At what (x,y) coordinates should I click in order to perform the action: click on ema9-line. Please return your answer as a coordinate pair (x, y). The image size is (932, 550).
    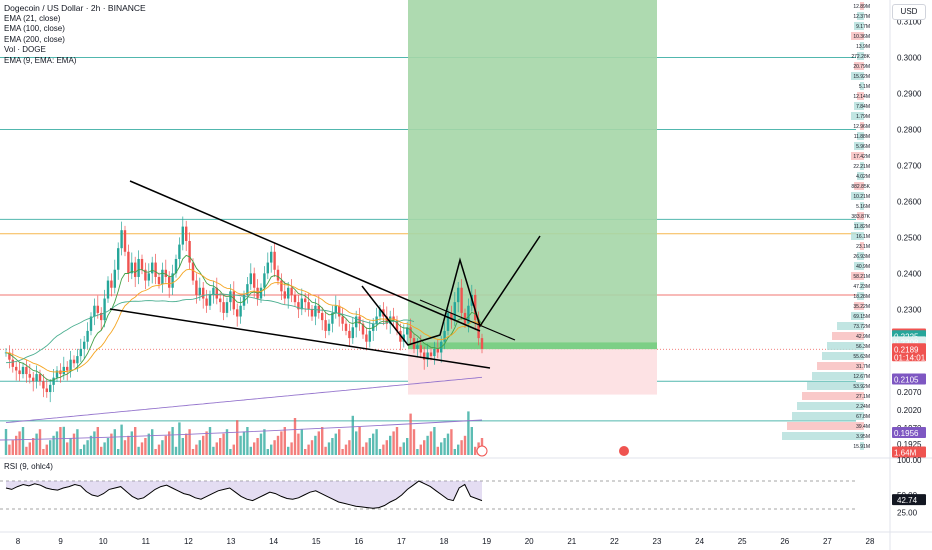
    Looking at the image, I should click on (244, 317).